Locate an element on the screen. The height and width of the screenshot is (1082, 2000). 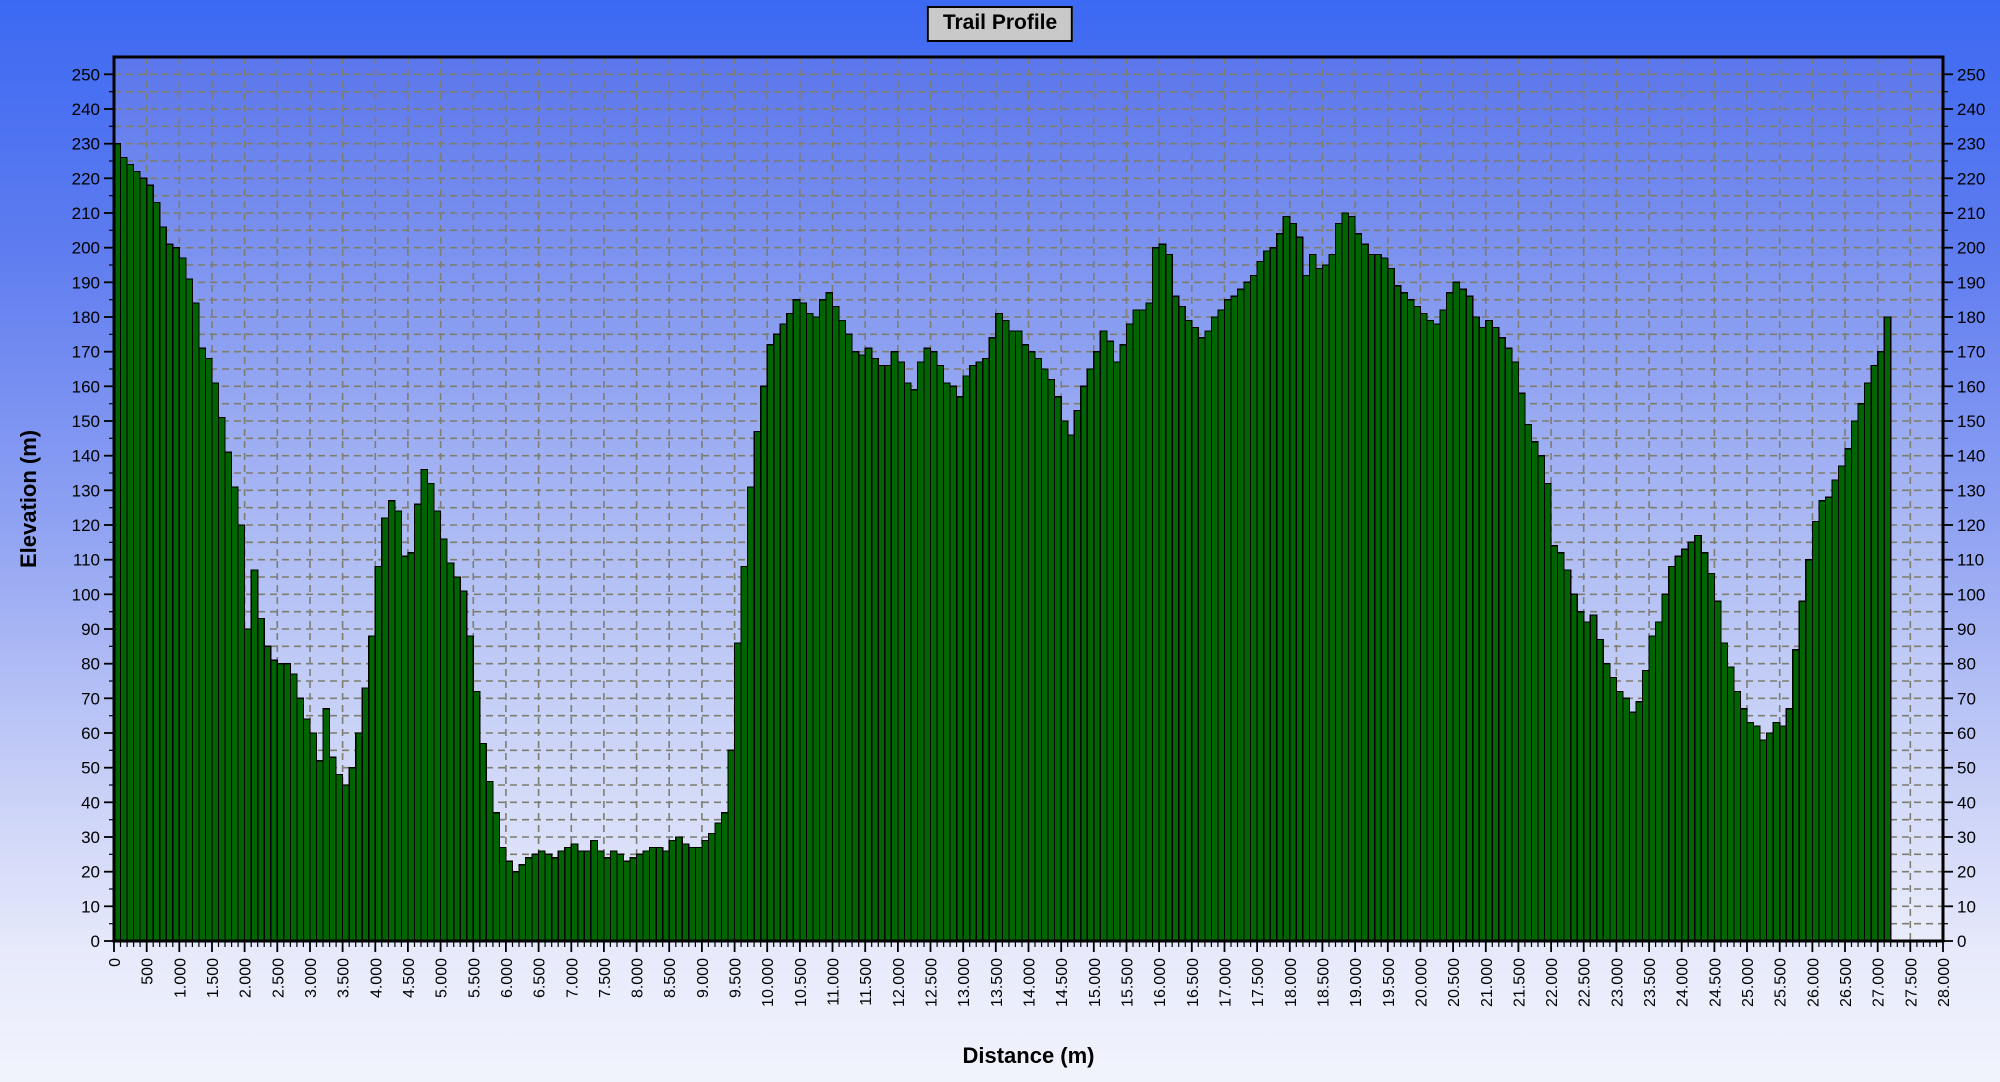
svg-text: 17.500 is located at coordinates (1258, 982).